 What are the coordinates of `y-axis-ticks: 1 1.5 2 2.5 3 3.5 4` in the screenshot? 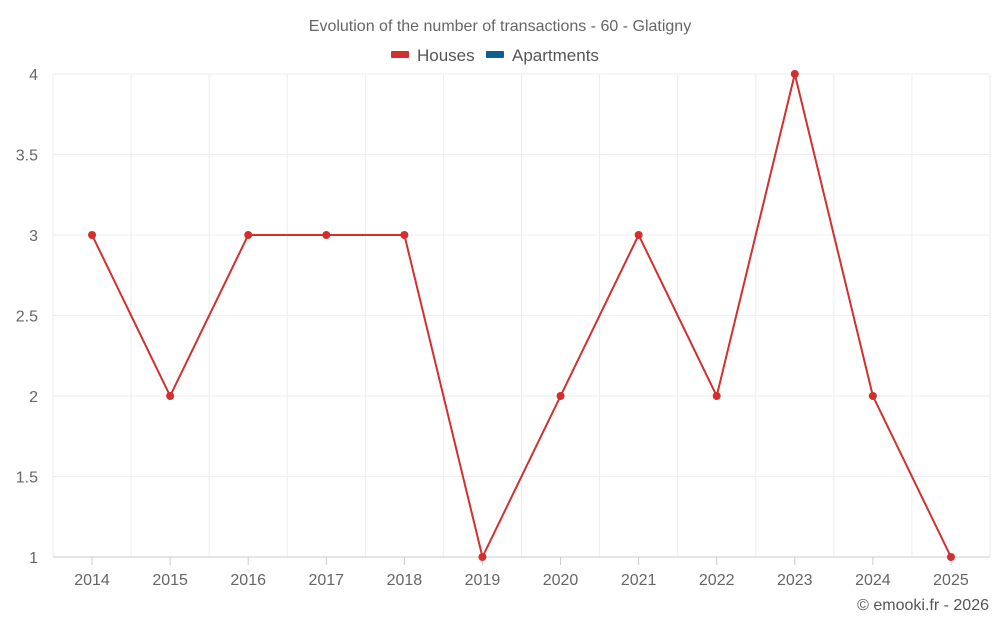 It's located at (27, 317).